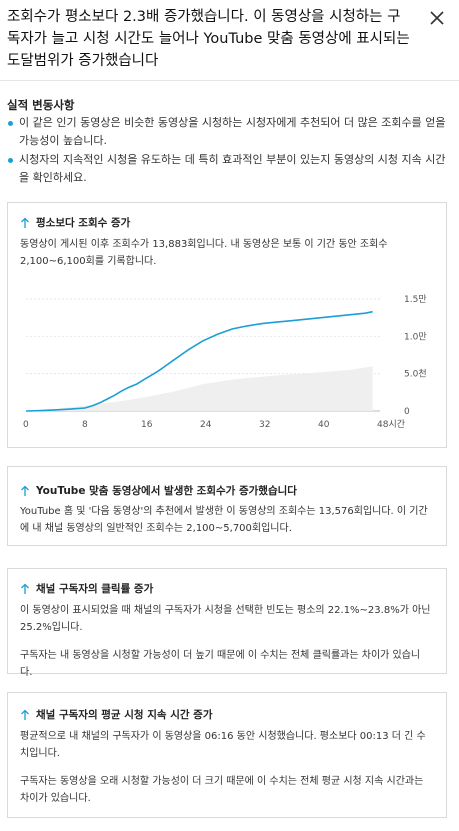 The width and height of the screenshot is (459, 831). I want to click on section-heading: 실적 변동사항, so click(41, 105).